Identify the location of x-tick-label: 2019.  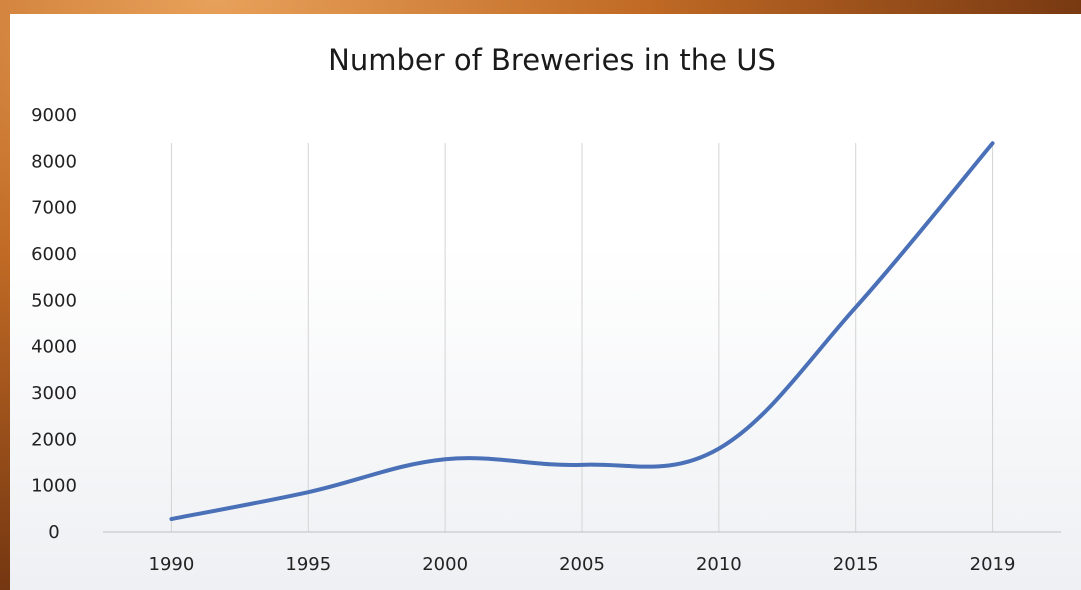
(993, 564).